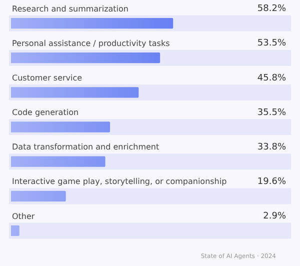  I want to click on data-label: 53.5%, so click(271, 43).